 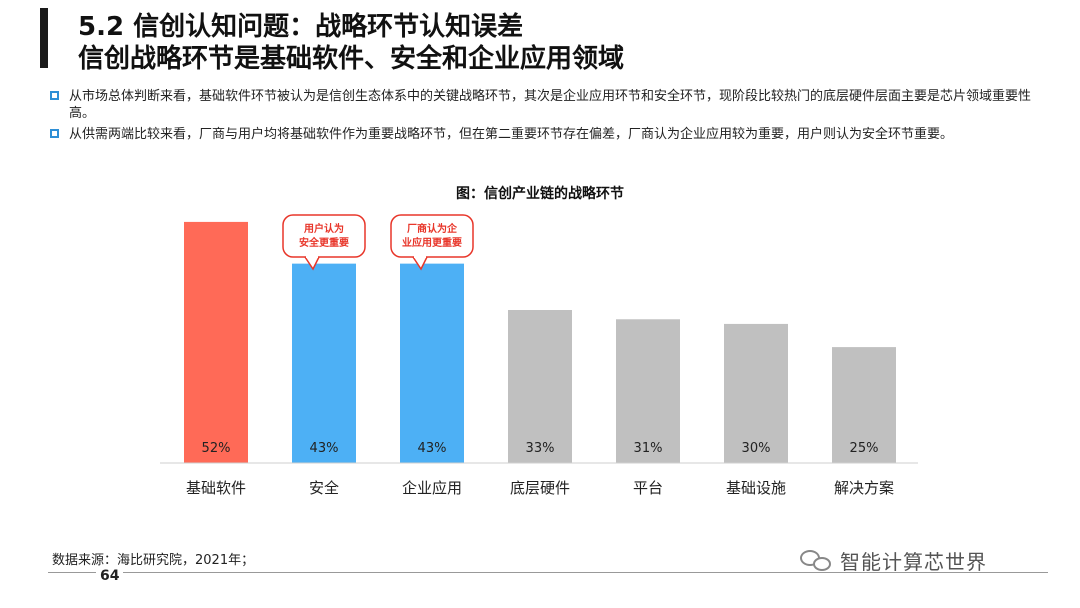 I want to click on annotation-text: 业应用更重要, so click(x=432, y=242).